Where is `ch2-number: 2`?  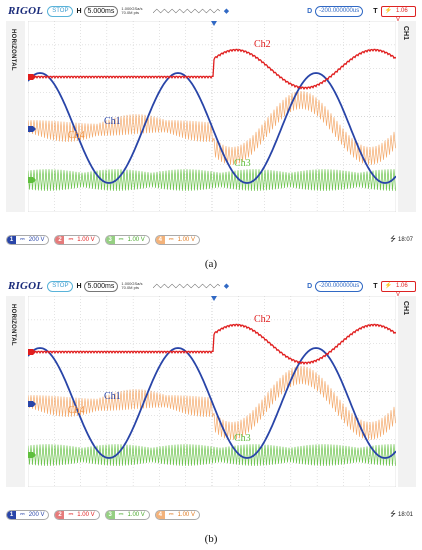
ch2-number: 2 is located at coordinates (60, 240).